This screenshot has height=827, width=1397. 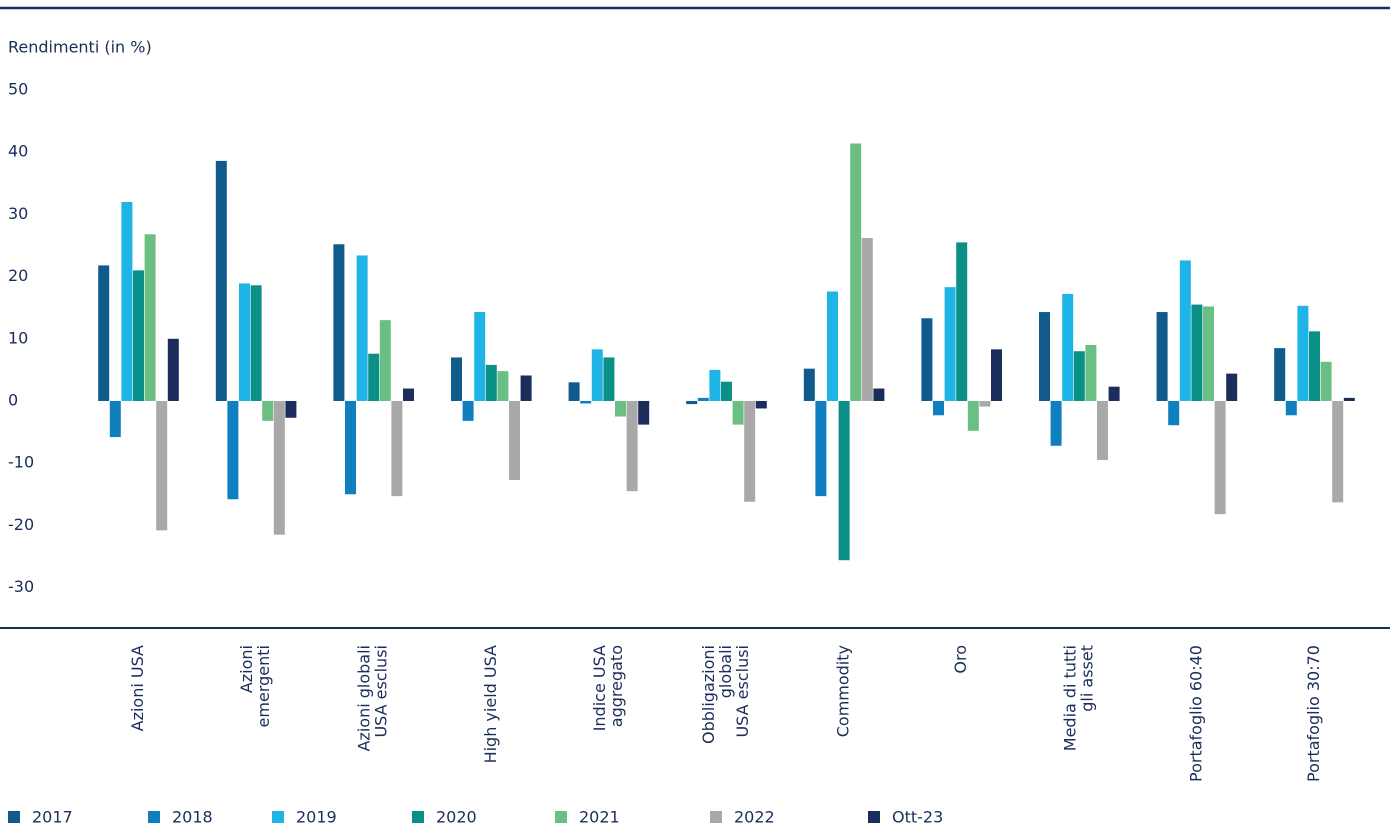 I want to click on x-tick-label: emergenti, so click(x=263, y=686).